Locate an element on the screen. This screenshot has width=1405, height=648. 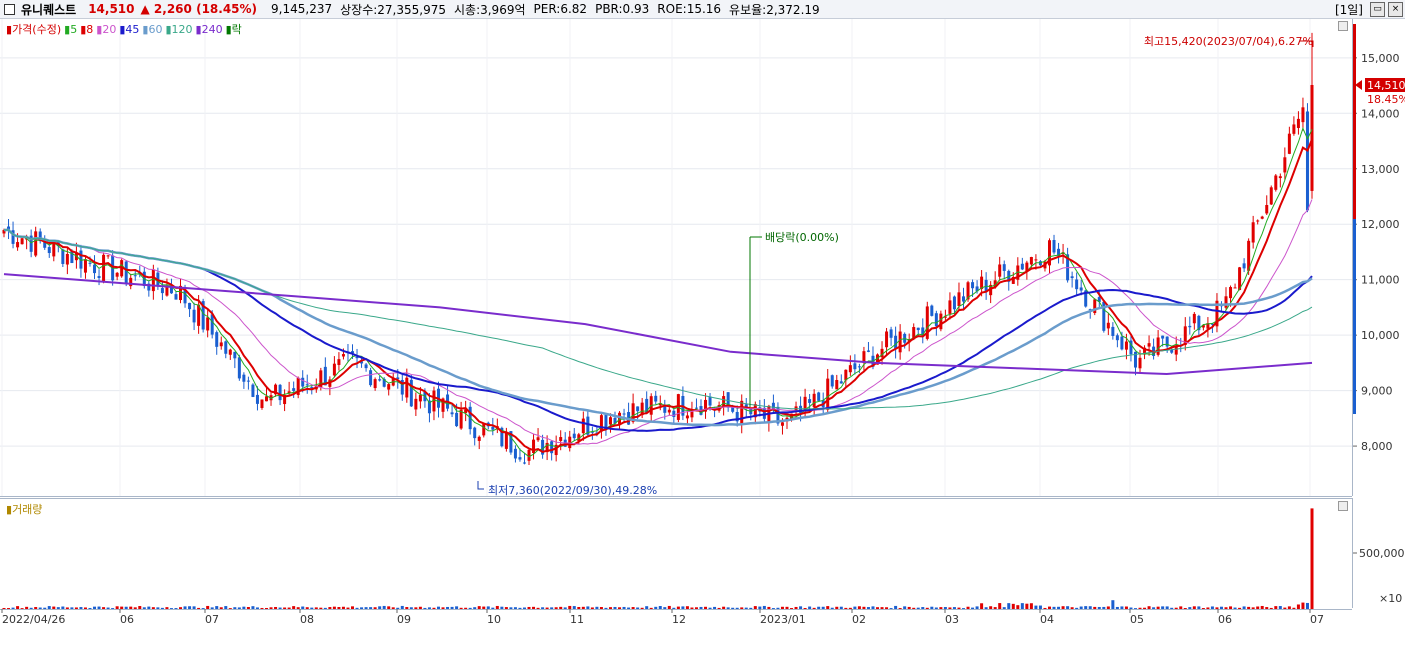
legend-price: ▮가격(수정) is located at coordinates (34, 29).